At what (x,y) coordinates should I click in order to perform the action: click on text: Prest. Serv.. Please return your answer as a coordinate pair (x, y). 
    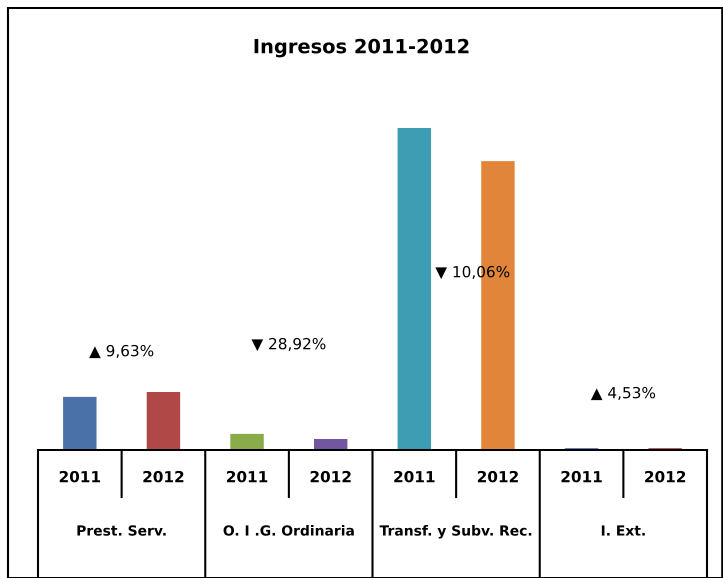
    Looking at the image, I should click on (121, 530).